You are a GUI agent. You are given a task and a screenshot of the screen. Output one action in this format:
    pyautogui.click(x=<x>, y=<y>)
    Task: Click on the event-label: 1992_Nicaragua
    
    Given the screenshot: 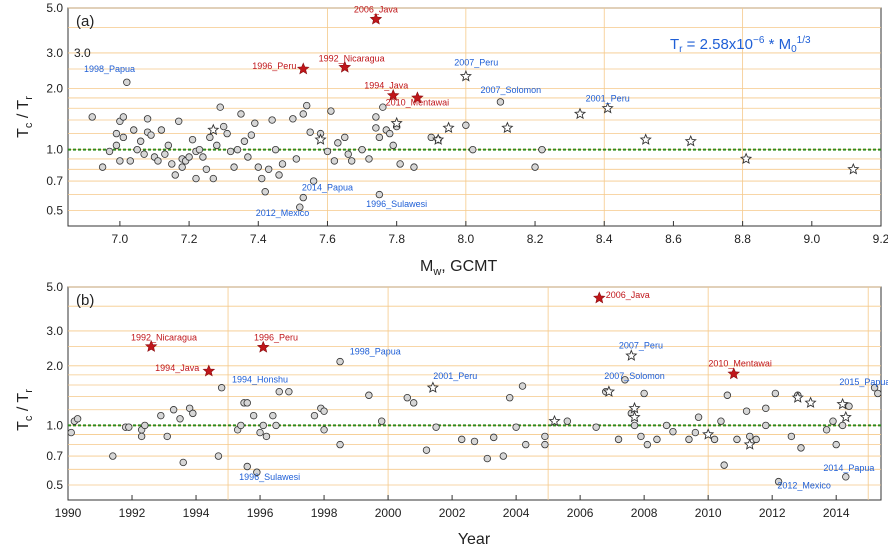 What is the action you would take?
    pyautogui.click(x=352, y=59)
    